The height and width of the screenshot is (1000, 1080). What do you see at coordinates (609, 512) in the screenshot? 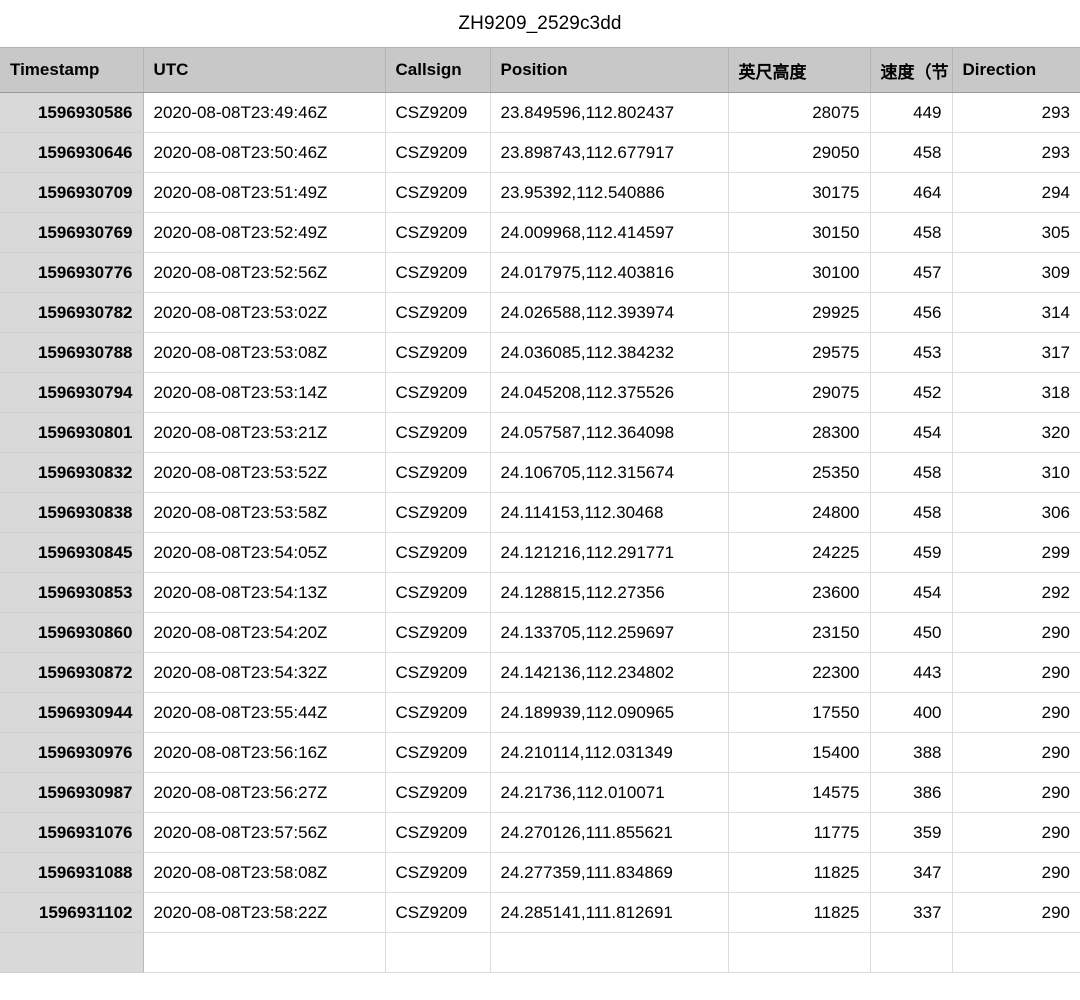
I see `cell-position: 24.114153,112.30468` at bounding box center [609, 512].